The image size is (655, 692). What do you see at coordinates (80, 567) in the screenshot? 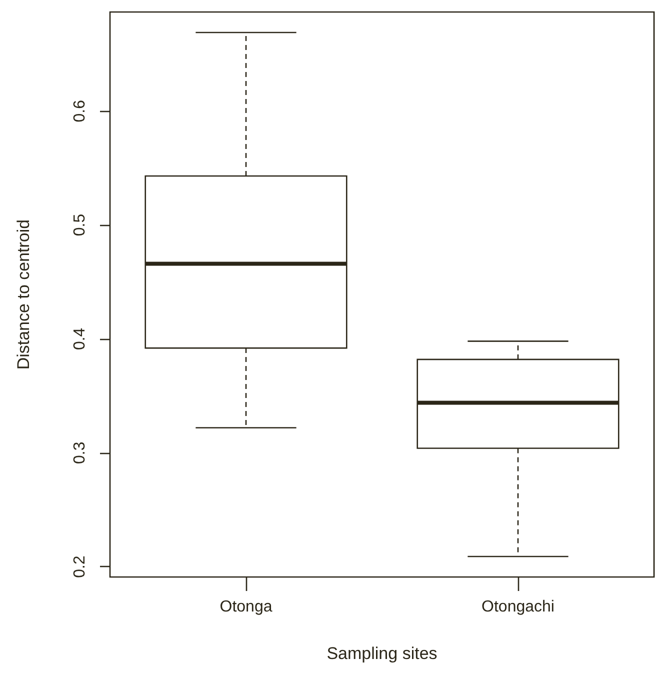
I see `y-tick-label: 0.2` at bounding box center [80, 567].